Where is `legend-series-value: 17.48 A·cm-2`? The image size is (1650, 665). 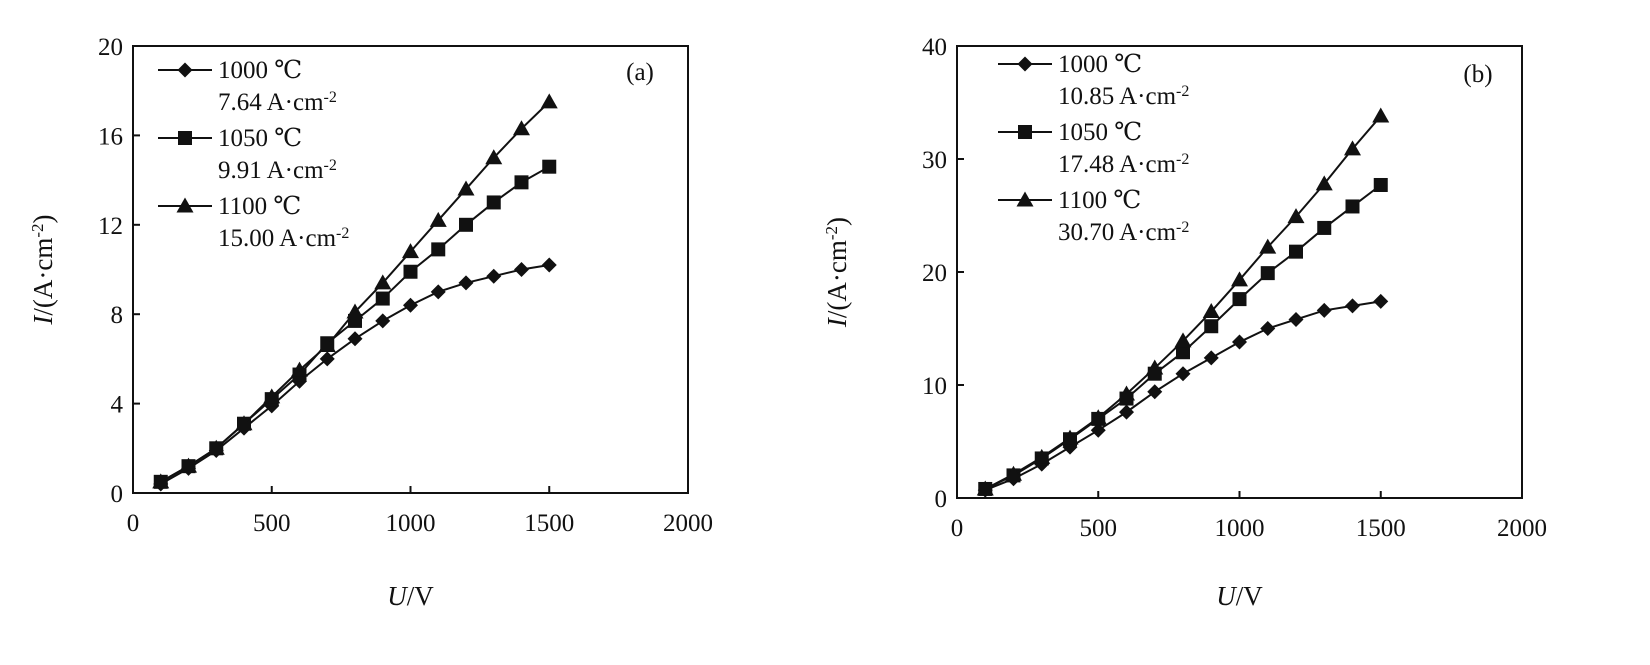 legend-series-value: 17.48 A·cm-2 is located at coordinates (1123, 165).